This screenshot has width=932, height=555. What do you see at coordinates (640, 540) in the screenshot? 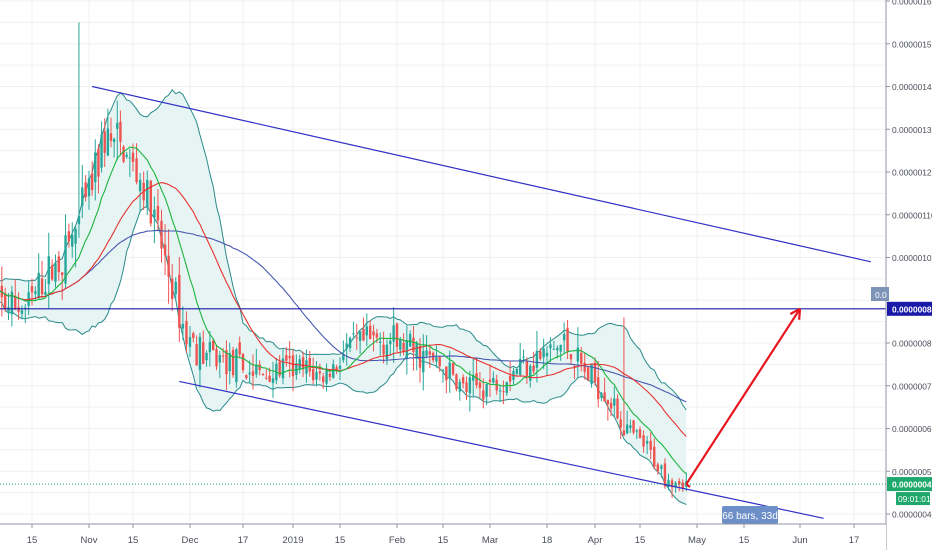
I see `x-tick-label: 15` at bounding box center [640, 540].